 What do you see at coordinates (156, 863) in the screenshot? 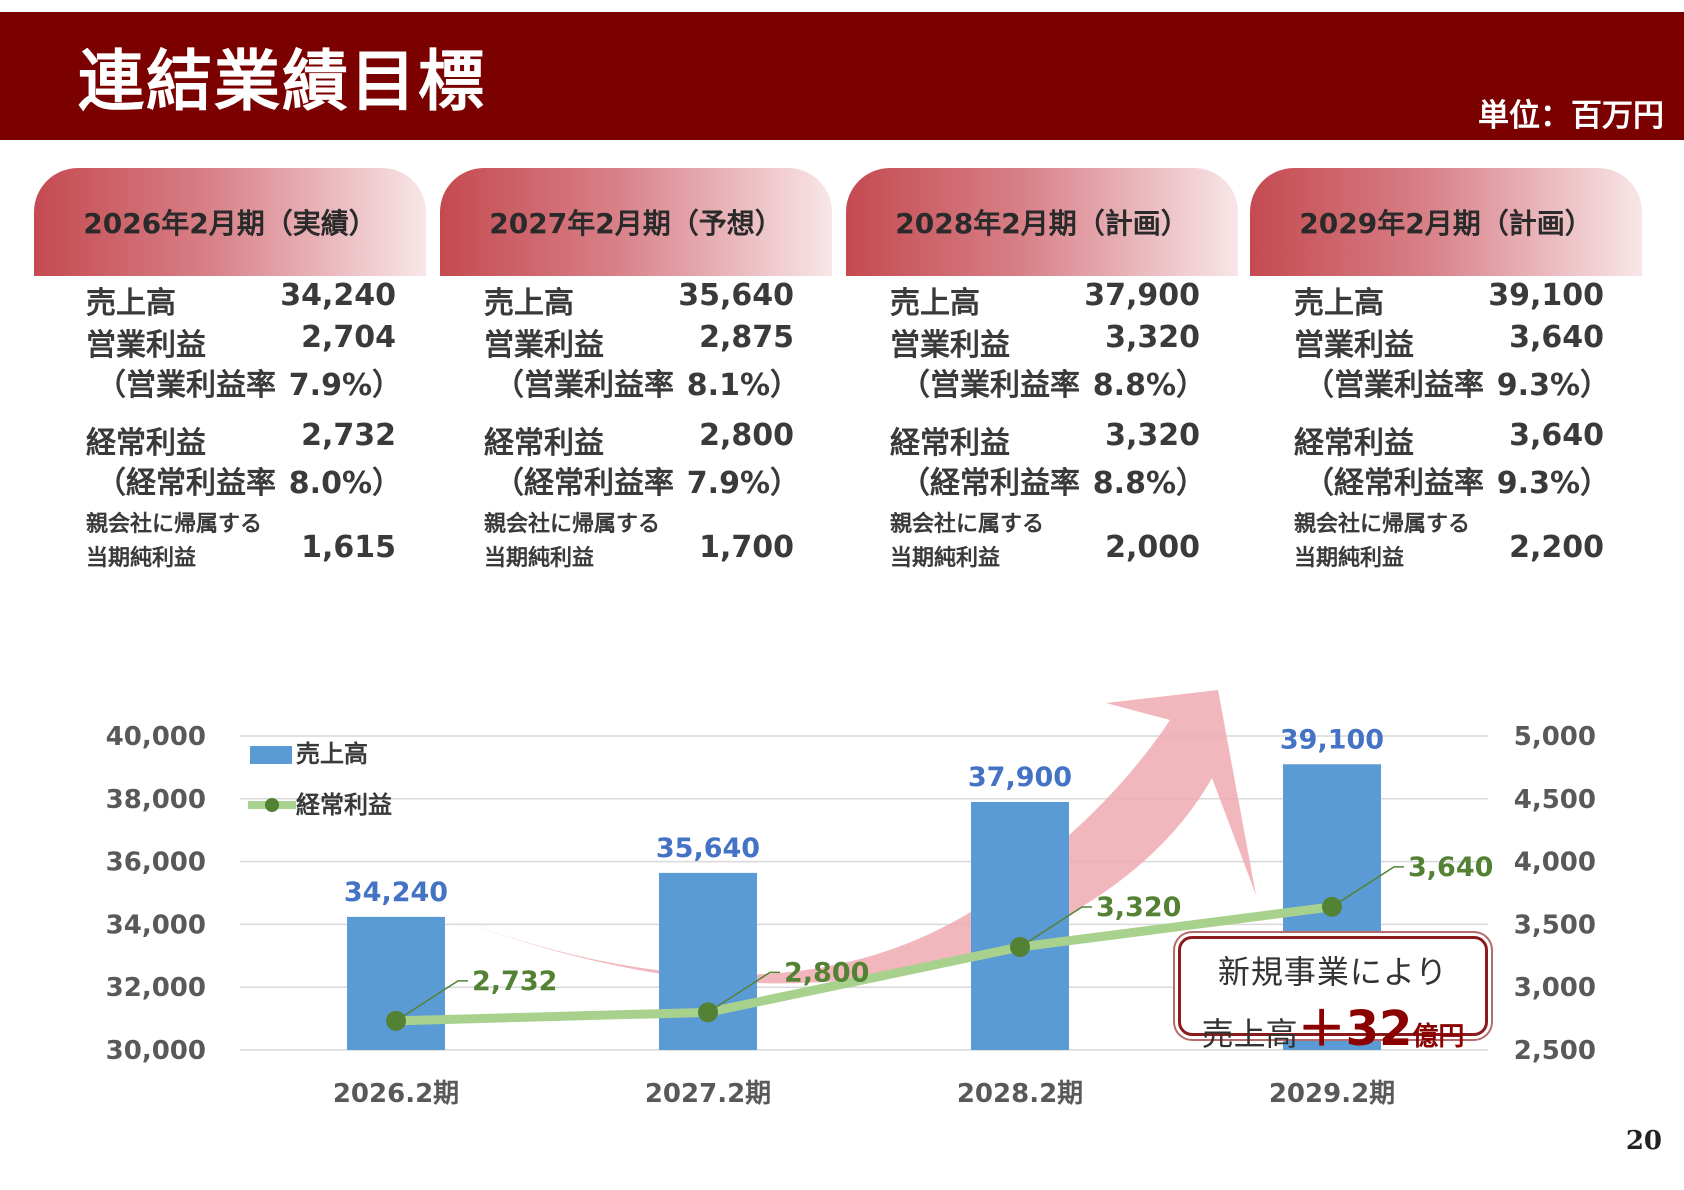
I see `y-left-tick-label: 36,000` at bounding box center [156, 863].